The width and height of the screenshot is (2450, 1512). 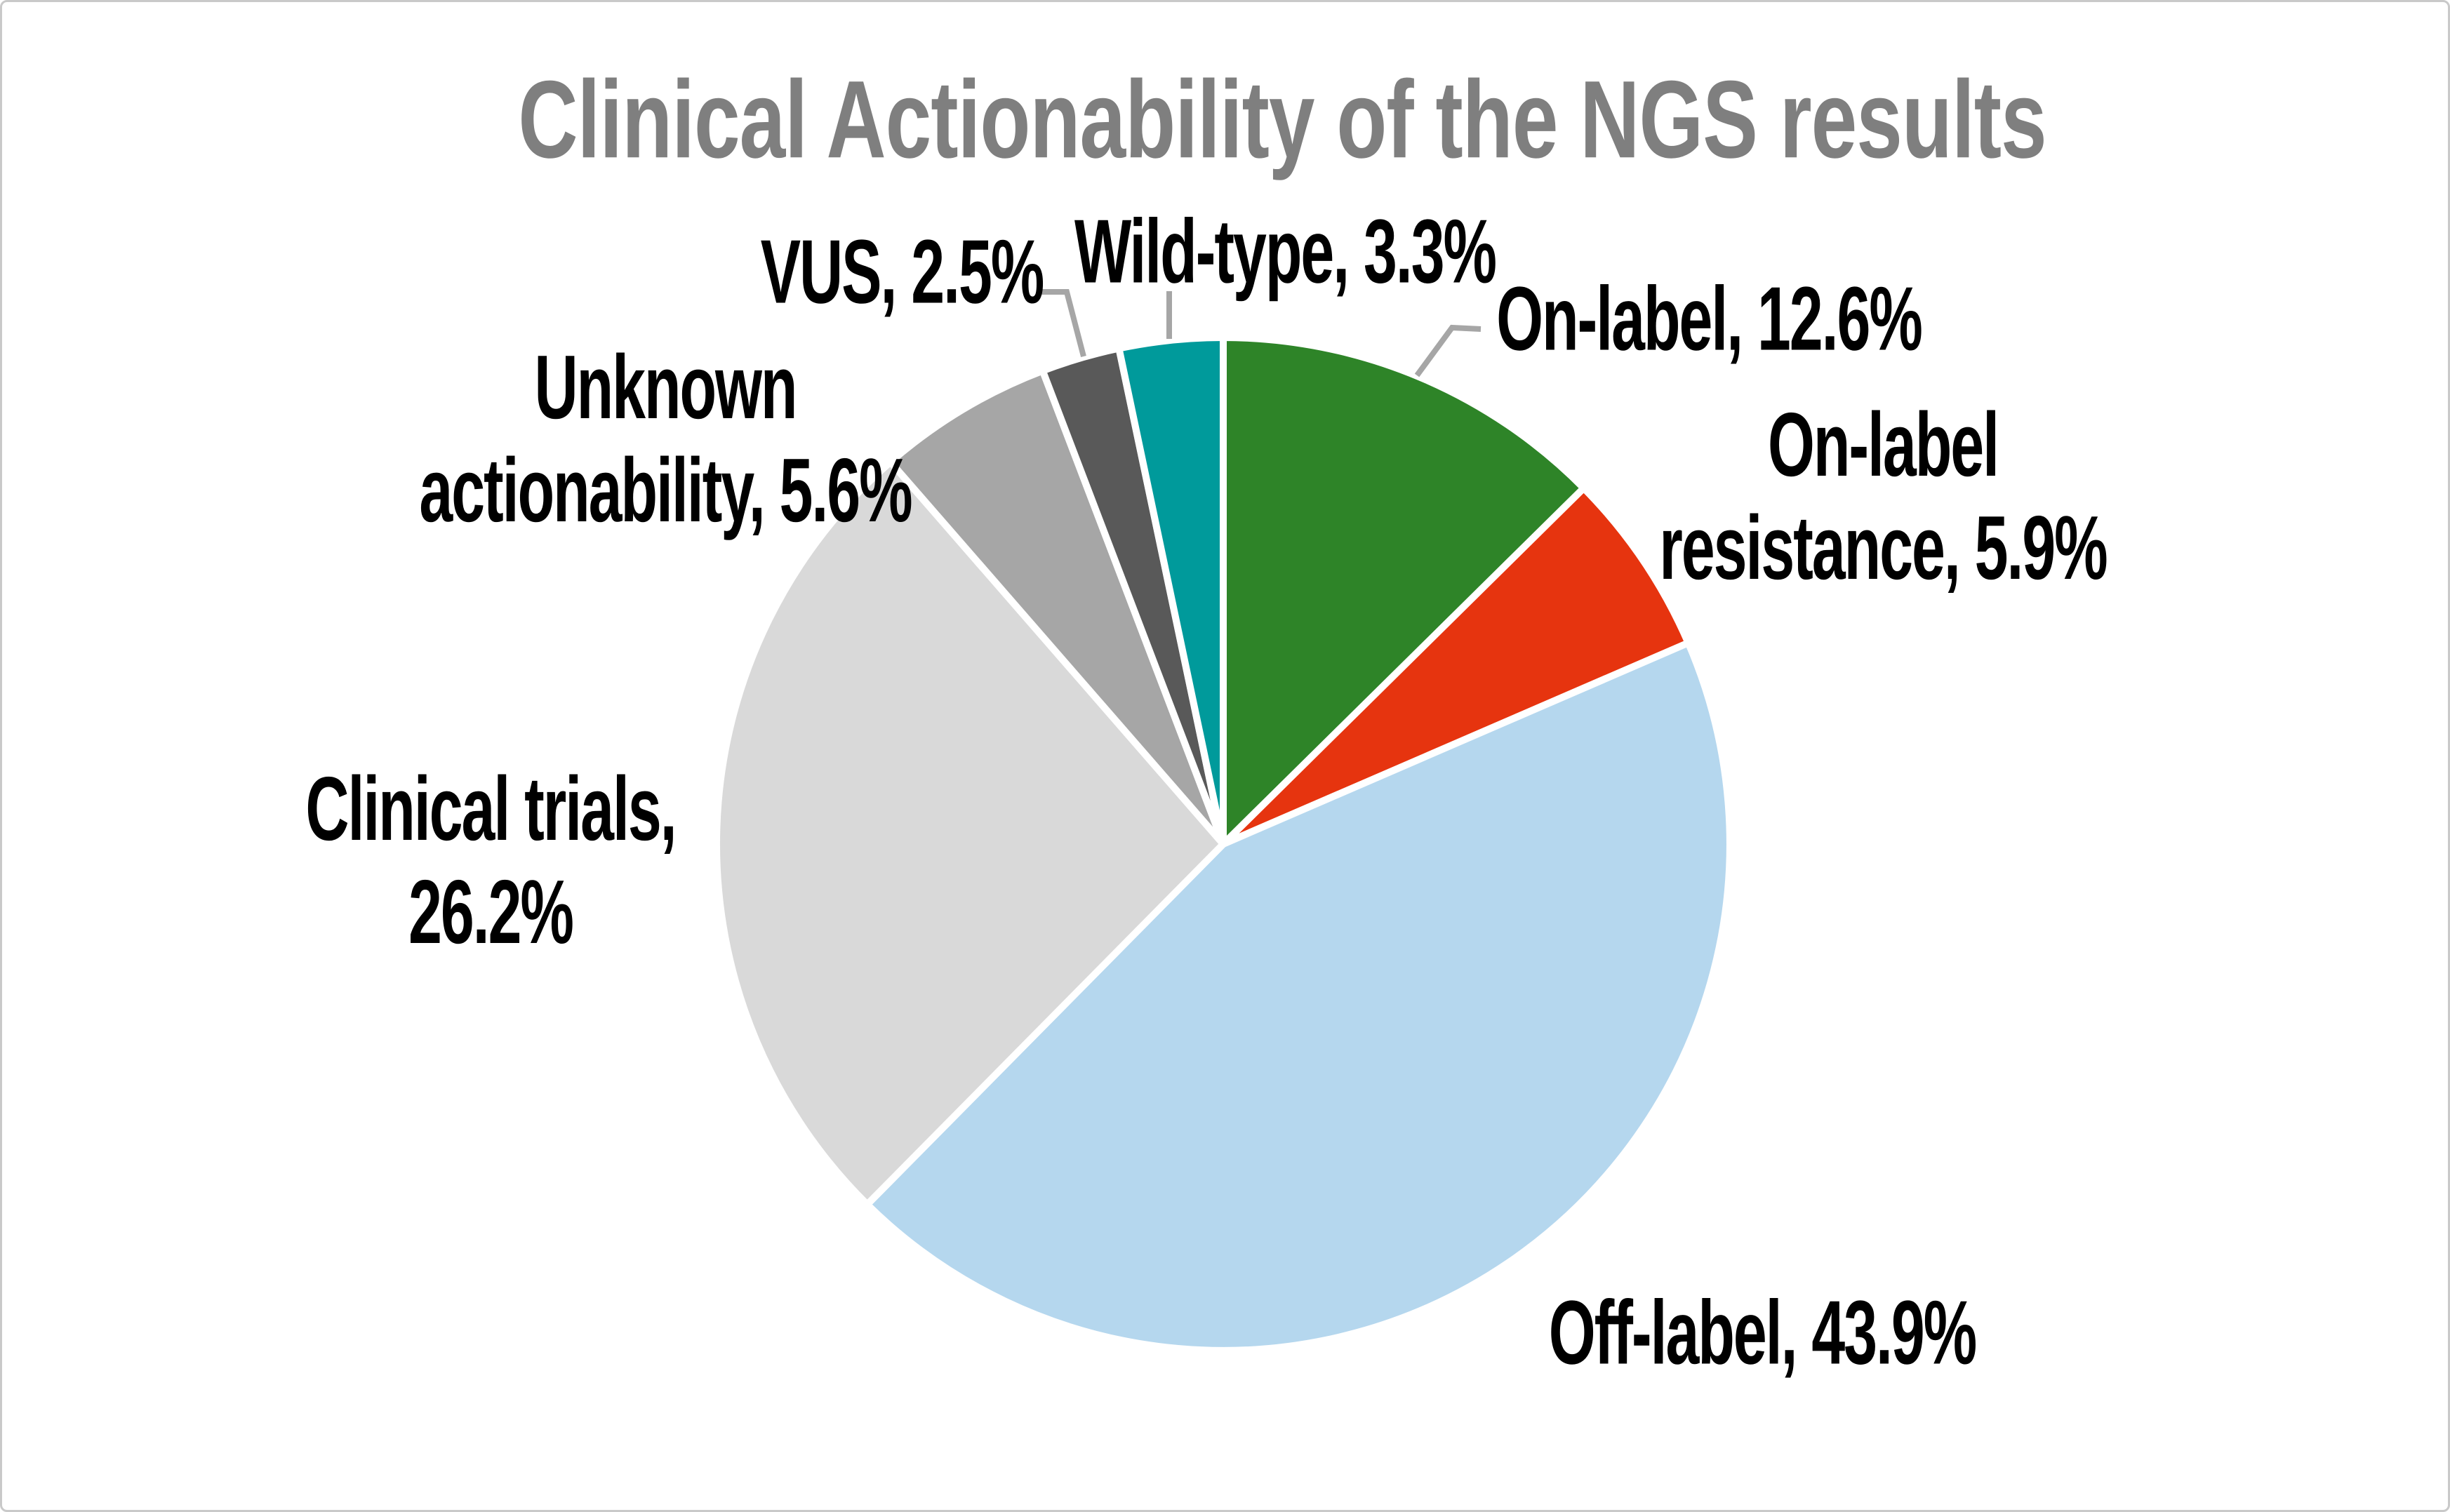 I want to click on pie-slice-on-label, so click(x=1403, y=591).